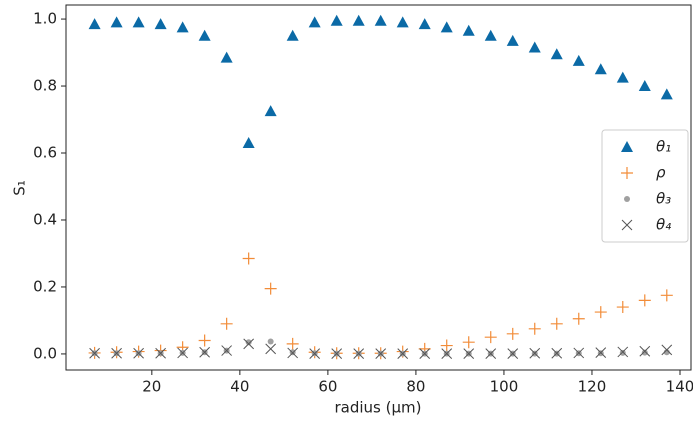 The image size is (693, 421). I want to click on legend-box, so click(645, 186).